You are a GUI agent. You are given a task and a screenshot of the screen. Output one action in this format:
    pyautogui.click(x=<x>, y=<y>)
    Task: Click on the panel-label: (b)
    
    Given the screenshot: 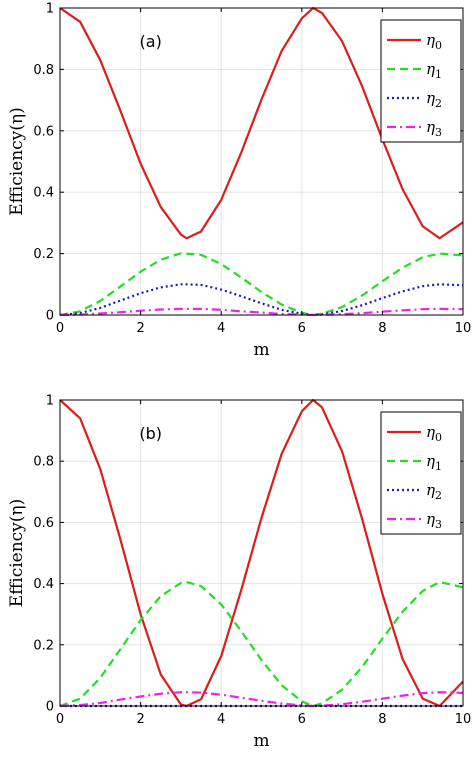 What is the action you would take?
    pyautogui.click(x=150, y=433)
    